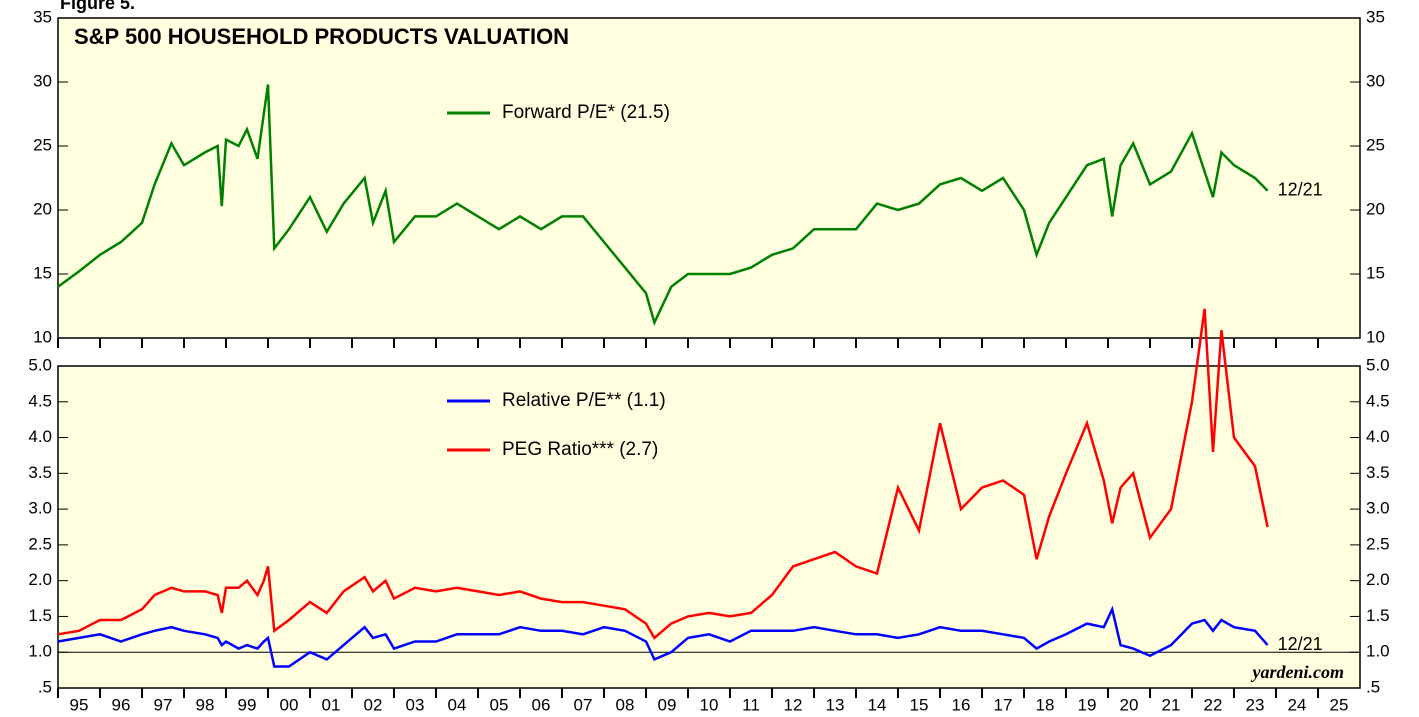  I want to click on chart-title: S&P 500 HOUSEHOLD PRODUCTS VALUATION, so click(321, 36).